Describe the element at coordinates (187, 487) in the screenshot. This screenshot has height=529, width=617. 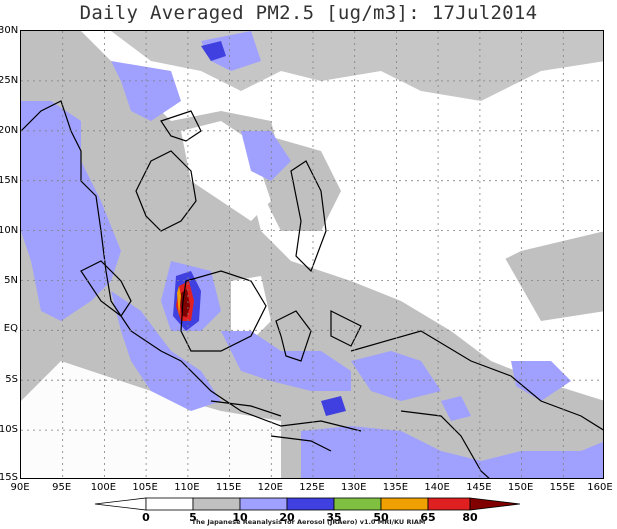
I see `lon-tick: 110E` at that location.